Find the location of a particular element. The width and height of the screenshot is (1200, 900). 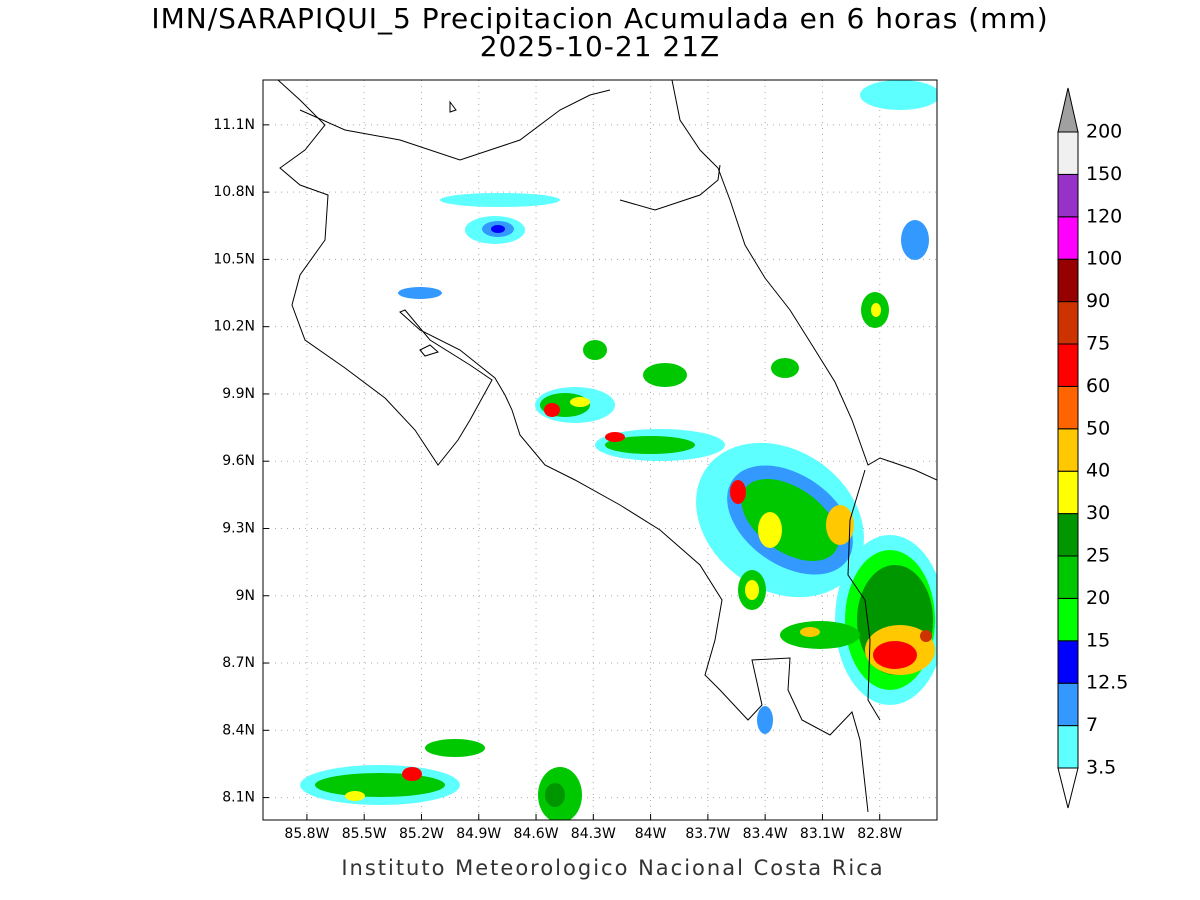

colorbar: 3.5 7 12.5 15 20 25 30 40 50 60 75 90 100 120 150 200 is located at coordinates (1092, 448).